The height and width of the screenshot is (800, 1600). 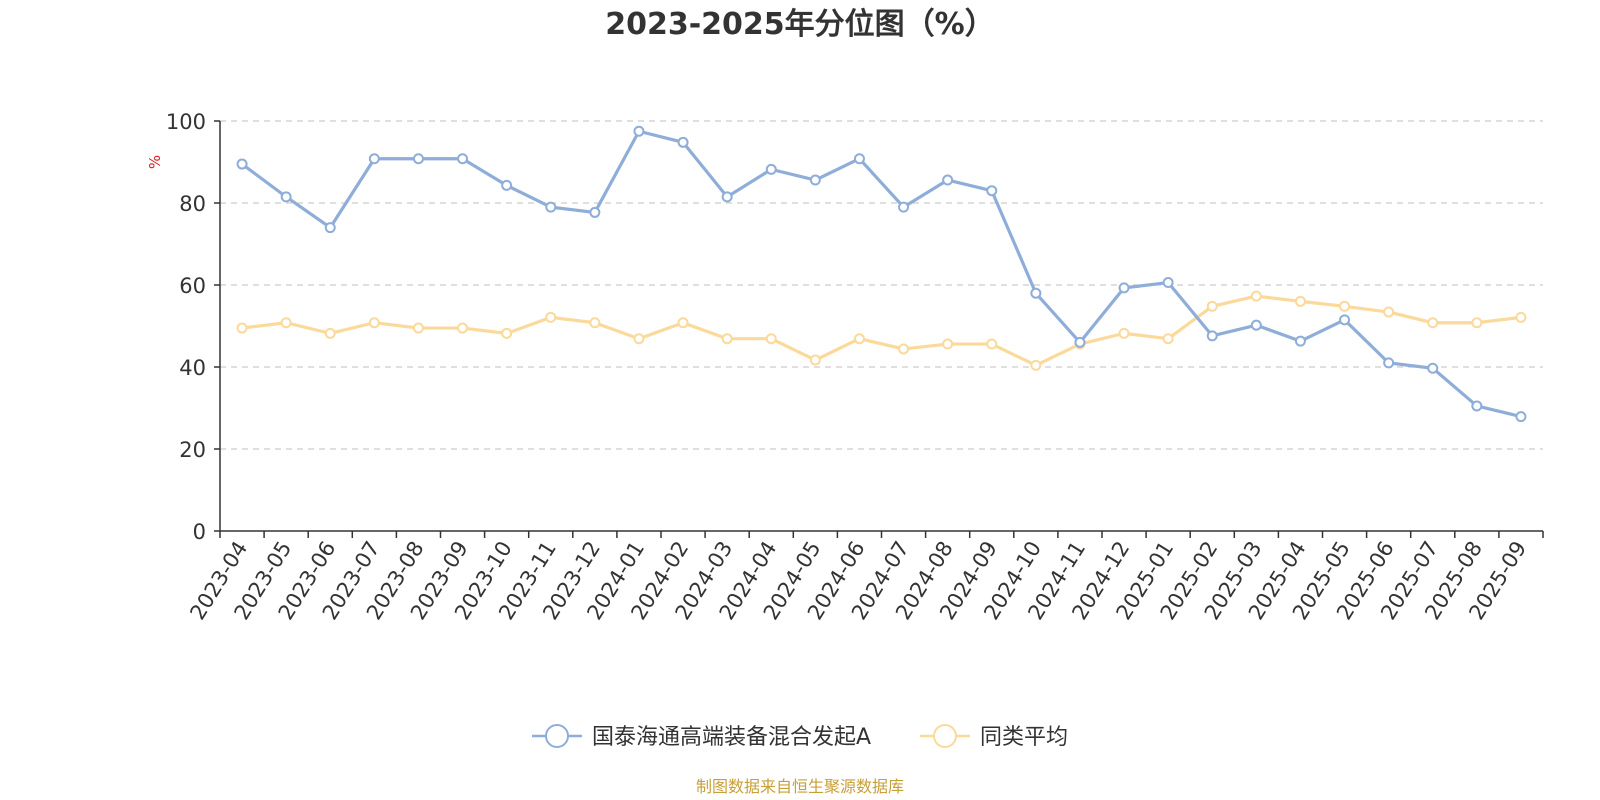 I want to click on legend-label: 同类平均, so click(x=1024, y=737).